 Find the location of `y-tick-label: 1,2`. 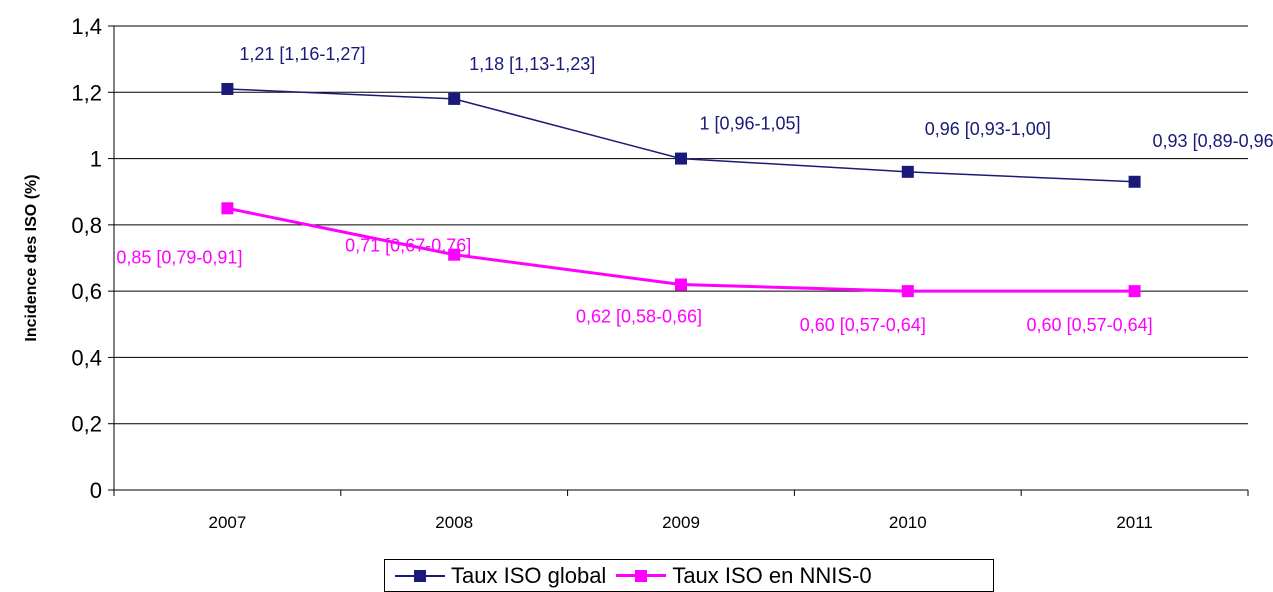

y-tick-label: 1,2 is located at coordinates (86, 92).